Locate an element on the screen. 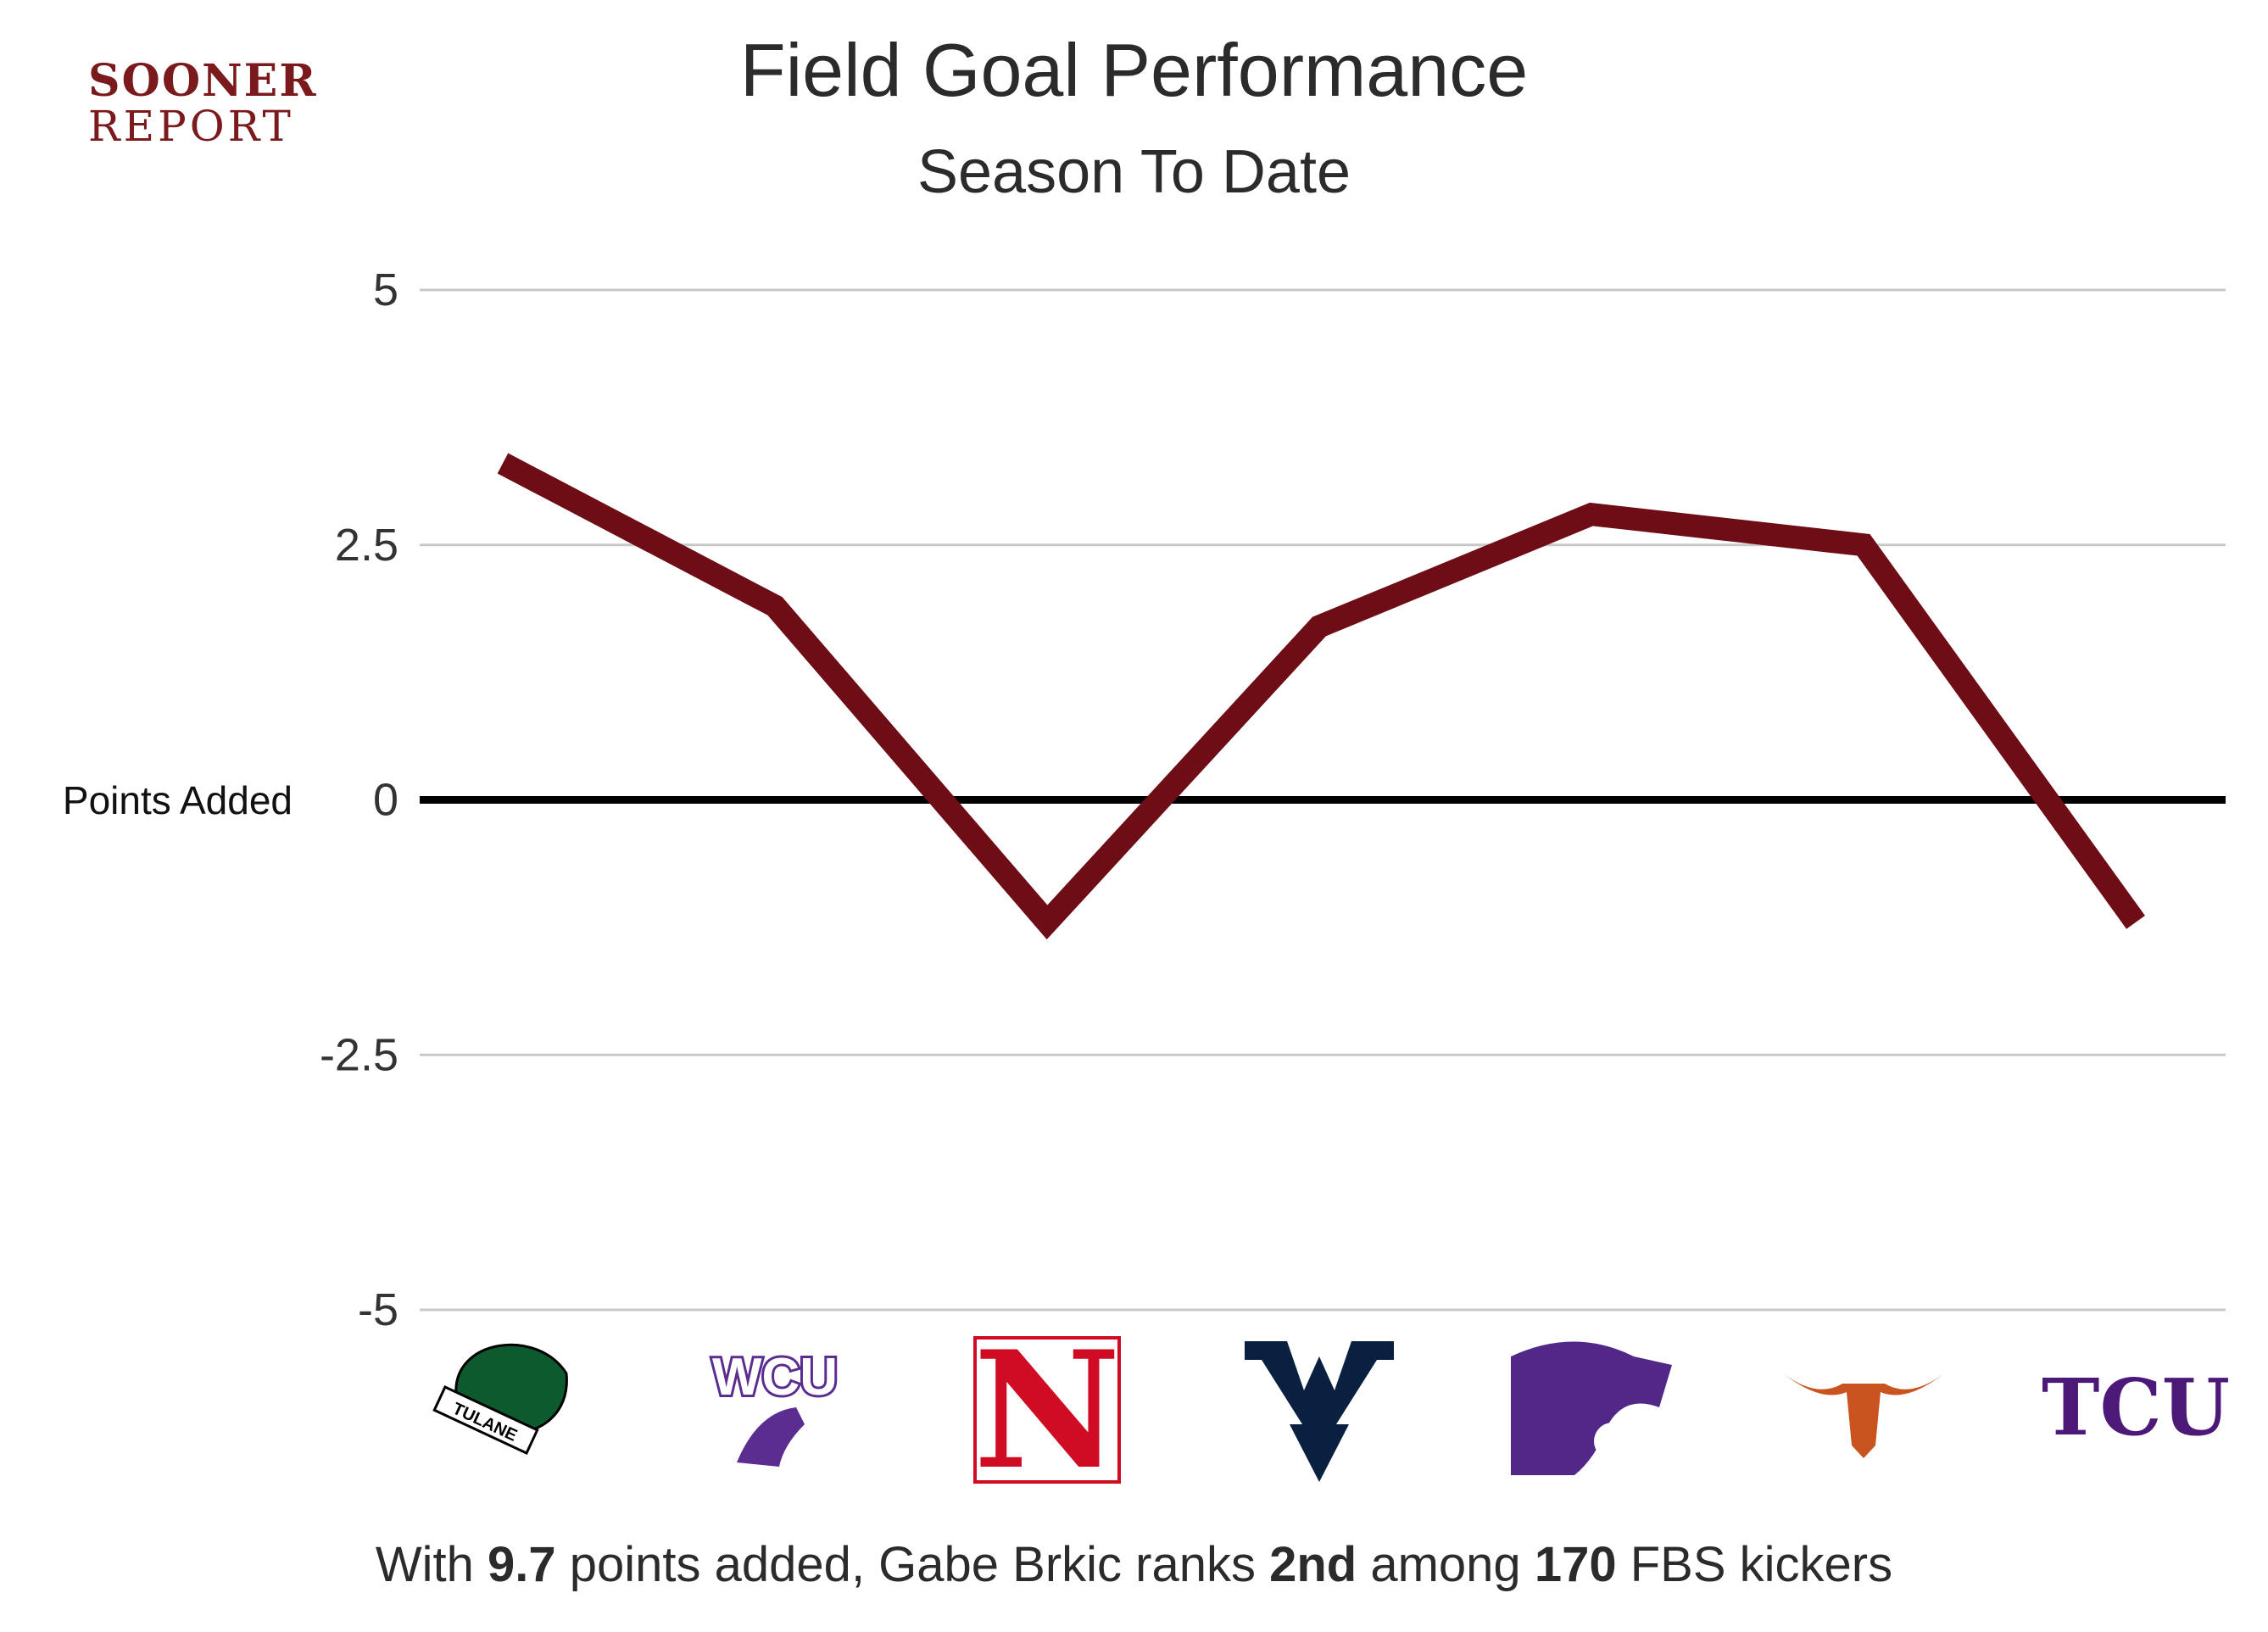 The image size is (2268, 1632). wv-shape is located at coordinates (1319, 1411).